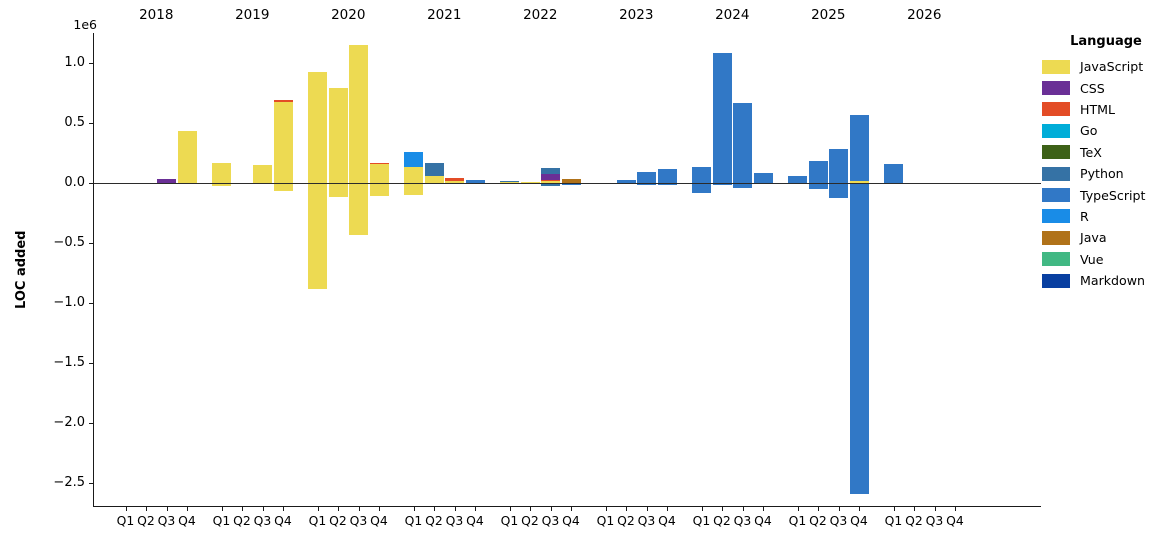 This screenshot has height=542, width=1172. I want to click on year-label: 2019, so click(252, 15).